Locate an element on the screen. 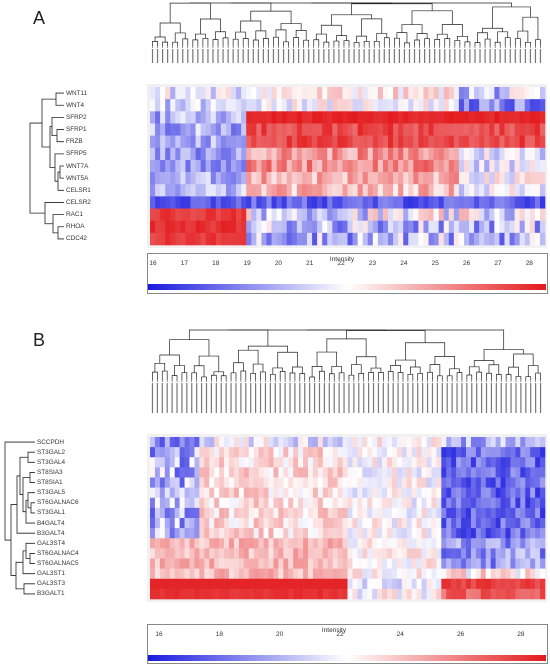  scale-tick-label: 28 is located at coordinates (529, 263).